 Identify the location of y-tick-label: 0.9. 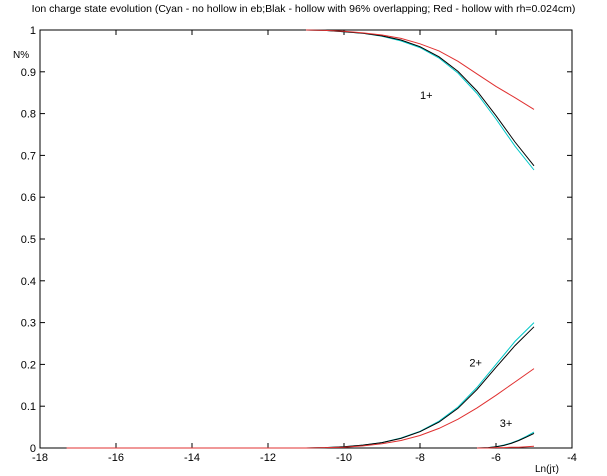
(28, 73).